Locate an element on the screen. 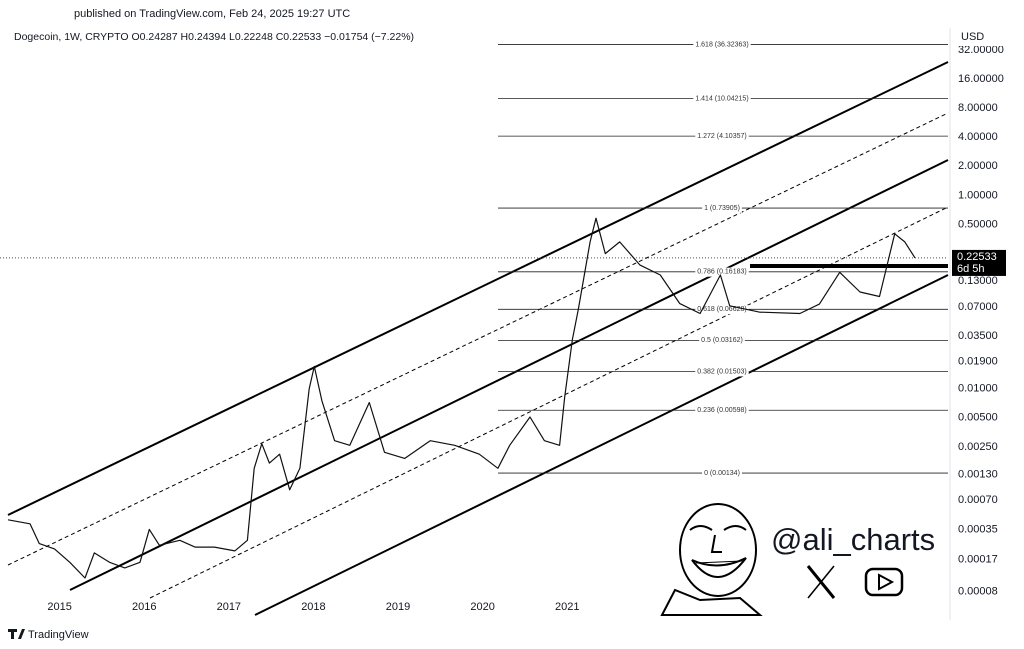 Image resolution: width=1024 pixels, height=649 pixels. y-tick-label: 2.00000 is located at coordinates (978, 166).